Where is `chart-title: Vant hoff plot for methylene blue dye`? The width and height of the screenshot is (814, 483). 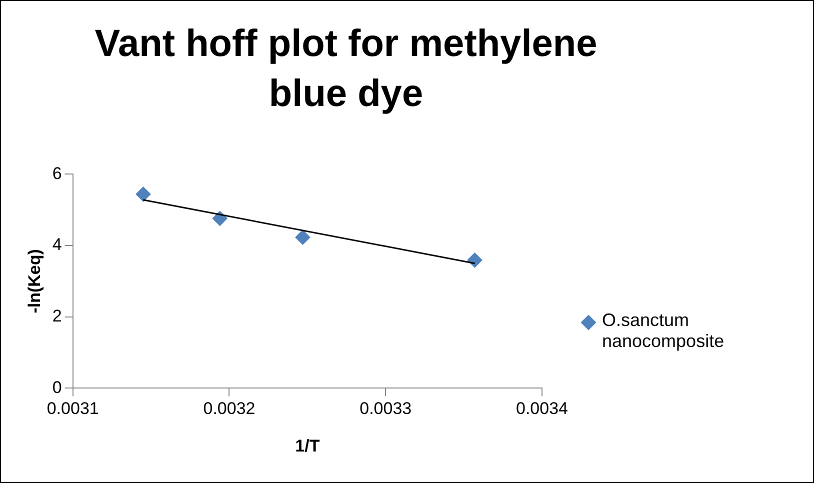
chart-title: Vant hoff plot for methylene blue dye is located at coordinates (346, 69).